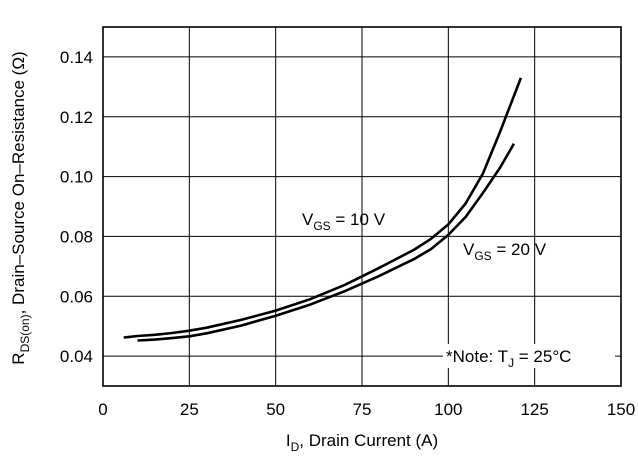 Image resolution: width=638 pixels, height=462 pixels. I want to click on y-tick-label: 0.04, so click(76, 356).